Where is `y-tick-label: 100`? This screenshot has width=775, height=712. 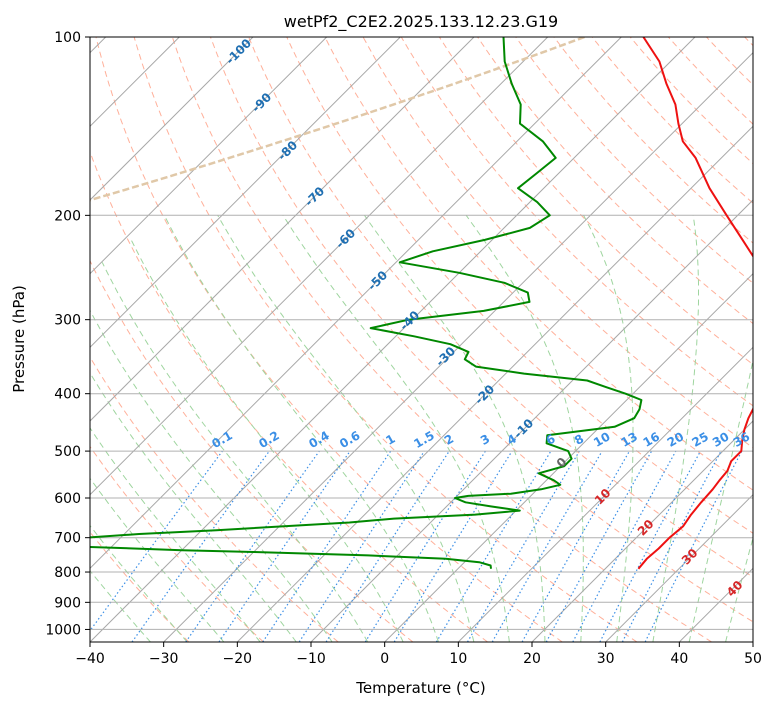 y-tick-label: 100 is located at coordinates (67, 38).